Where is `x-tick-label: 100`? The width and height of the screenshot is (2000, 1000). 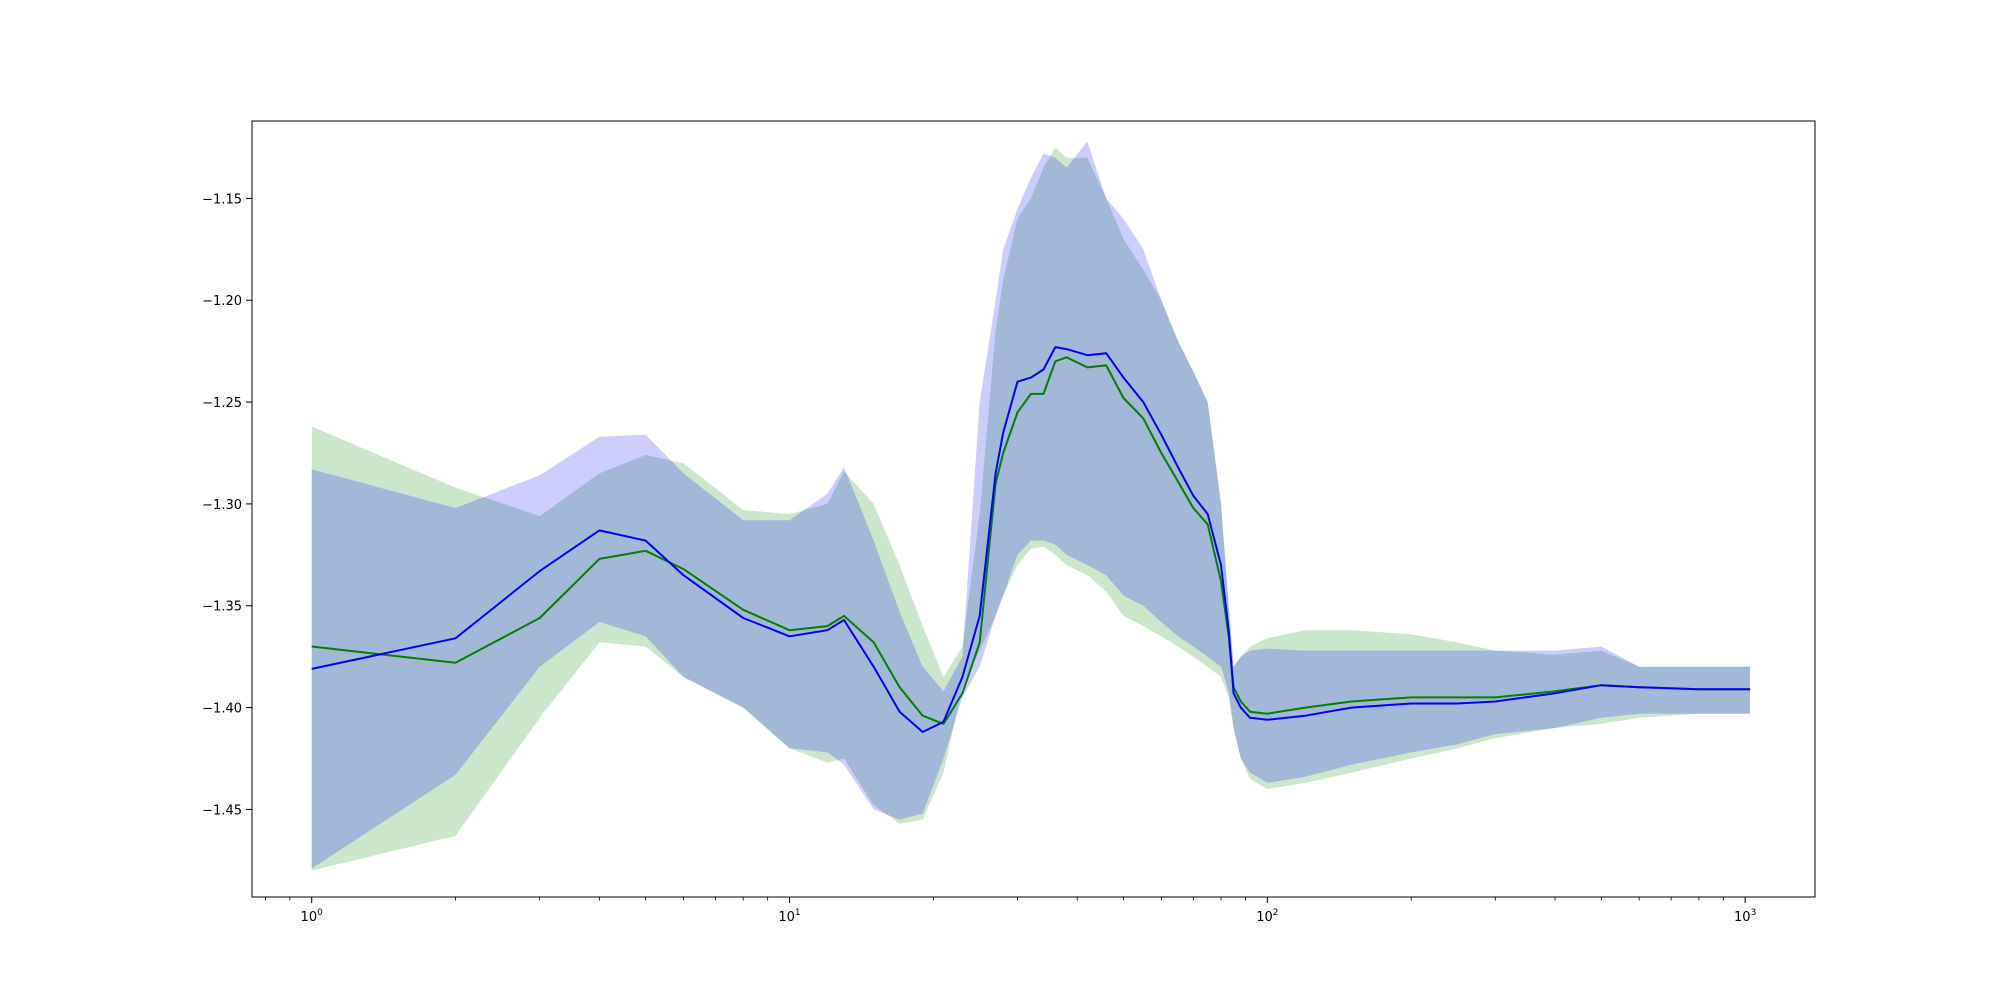
x-tick-label: 100 is located at coordinates (312, 916).